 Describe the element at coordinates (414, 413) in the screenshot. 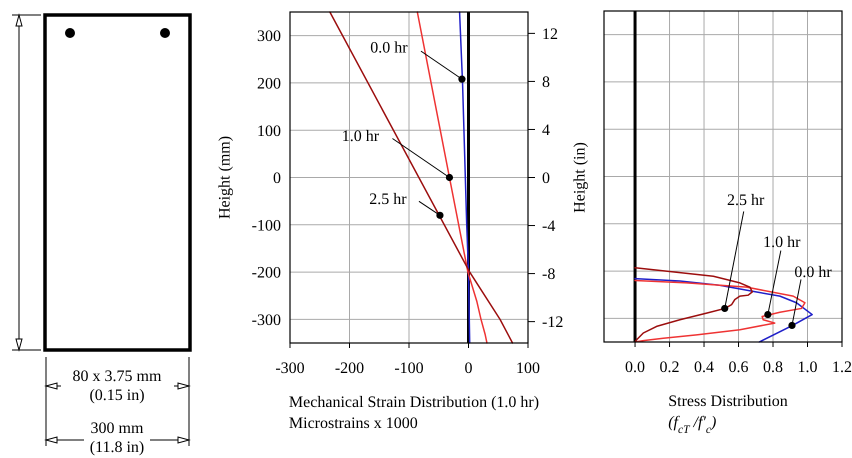

I see `x-axis-title: Mechanical Strain Distribution (1.0 hr) Microstrains x 1000` at that location.